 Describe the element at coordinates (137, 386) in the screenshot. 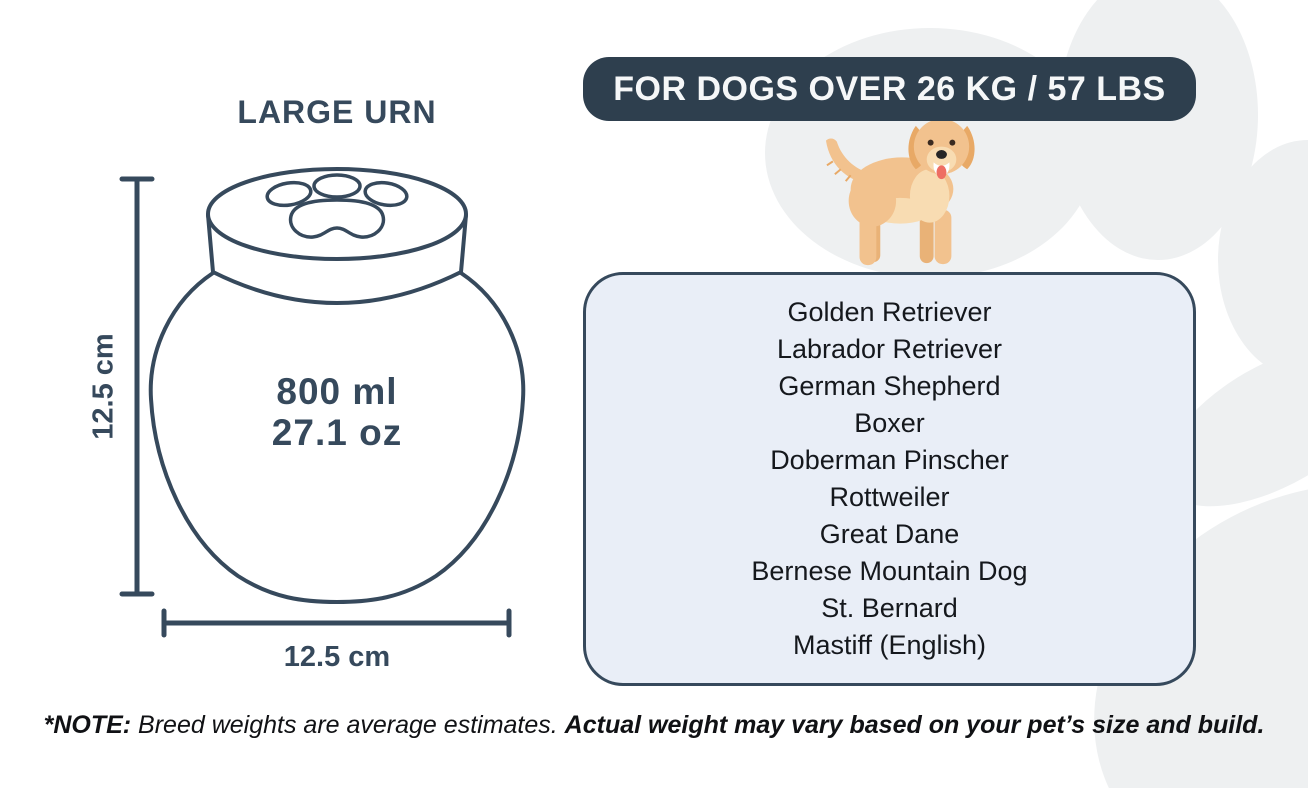

I see `height-dimension-line` at that location.